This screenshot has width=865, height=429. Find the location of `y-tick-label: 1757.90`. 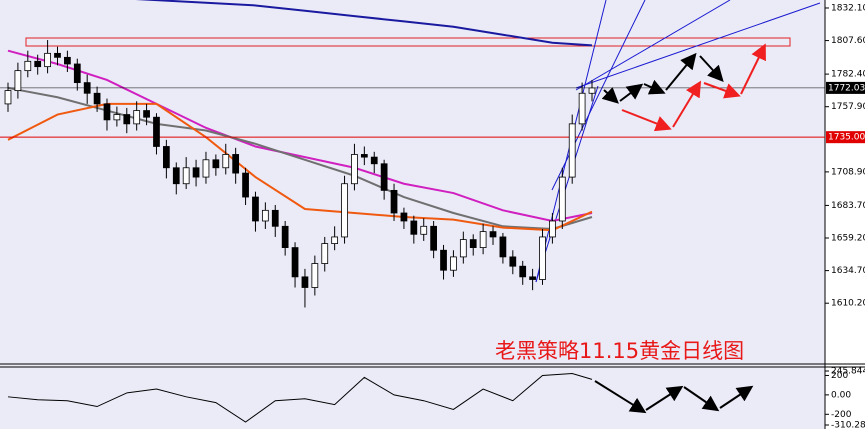

y-tick-label: 1757.90 is located at coordinates (848, 107).